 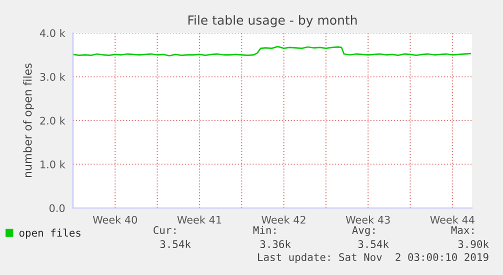 What do you see at coordinates (368, 220) in the screenshot?
I see `x-tick-label: Week 43` at bounding box center [368, 220].